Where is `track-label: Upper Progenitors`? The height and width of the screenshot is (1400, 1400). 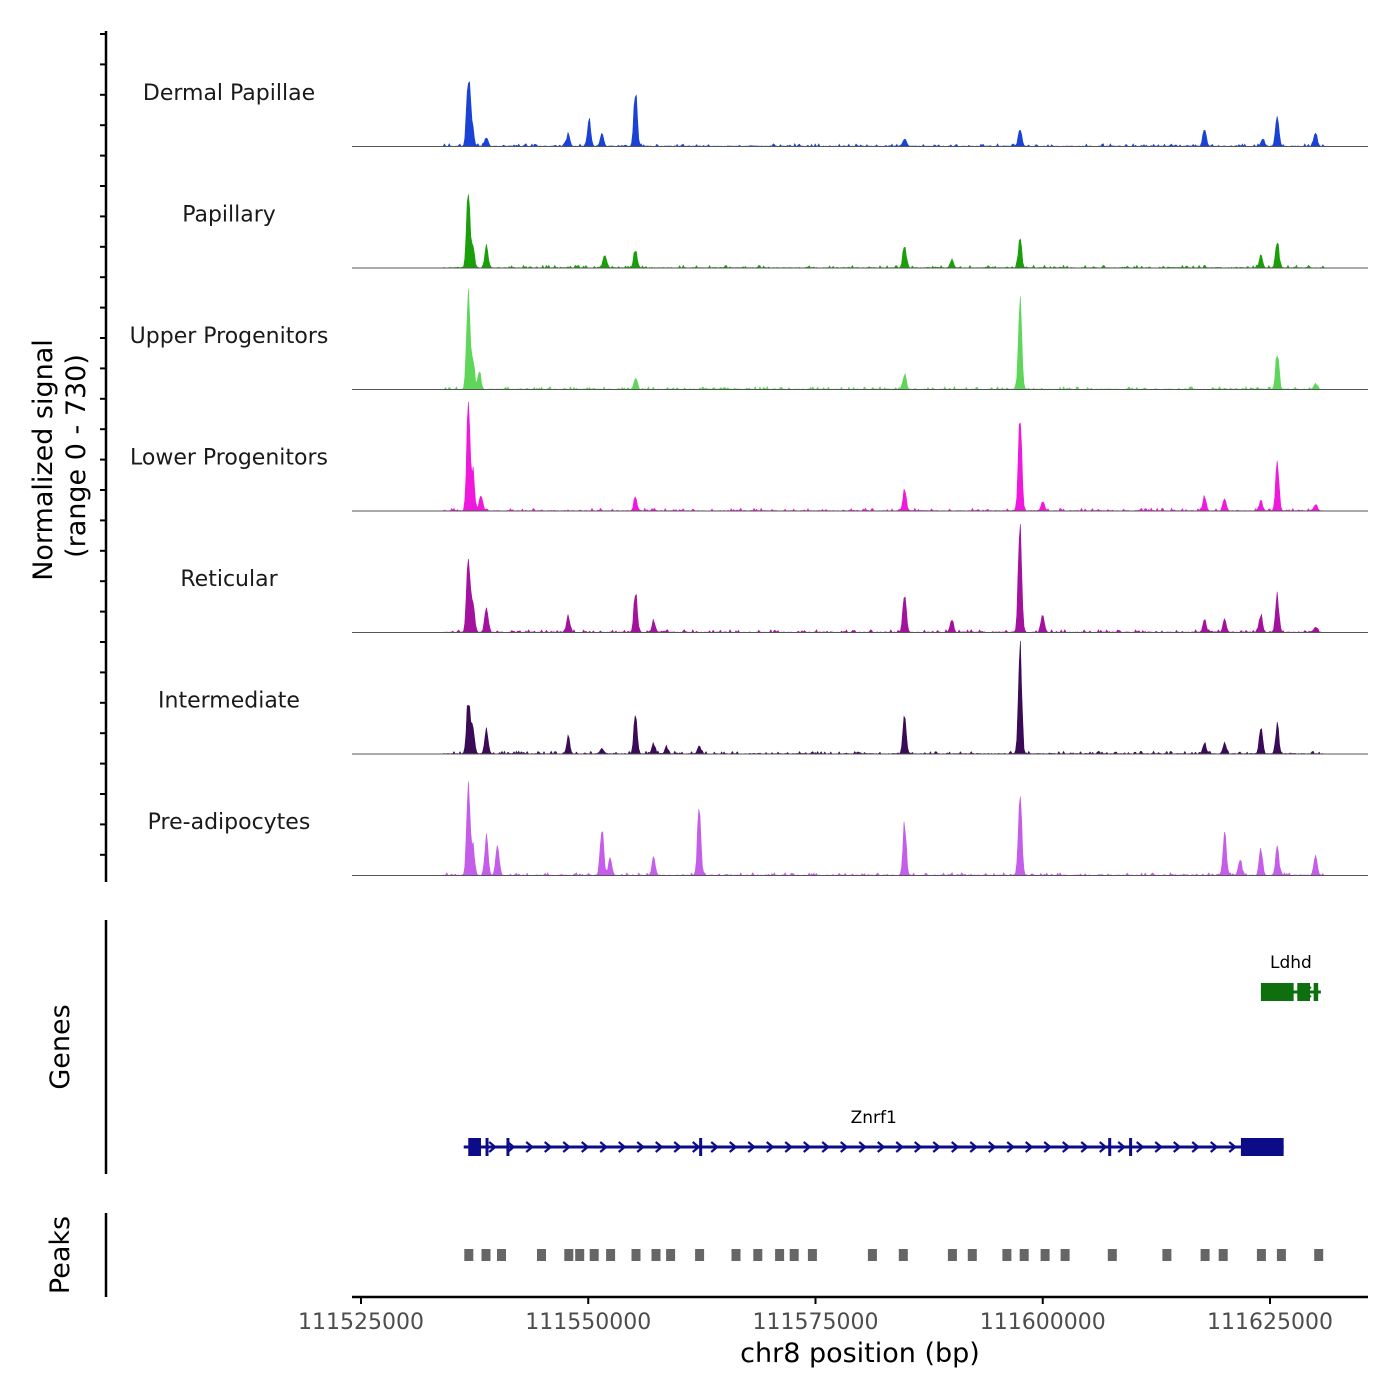 track-label: Upper Progenitors is located at coordinates (229, 336).